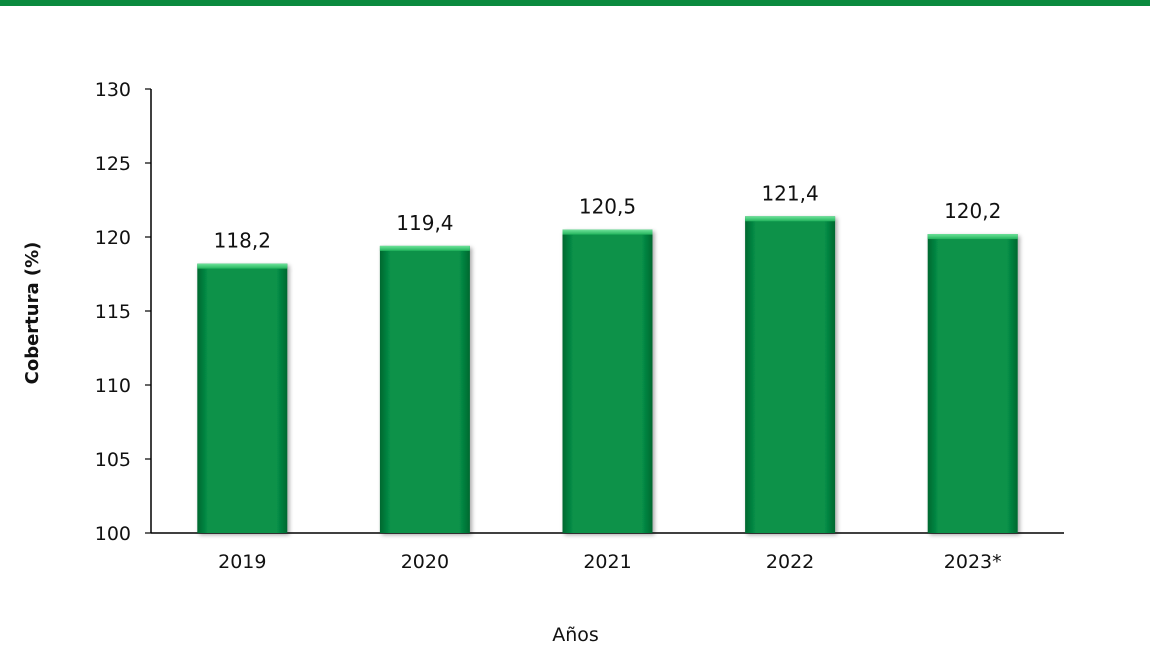  Describe the element at coordinates (113, 90) in the screenshot. I see `y-tick-label: 130` at that location.